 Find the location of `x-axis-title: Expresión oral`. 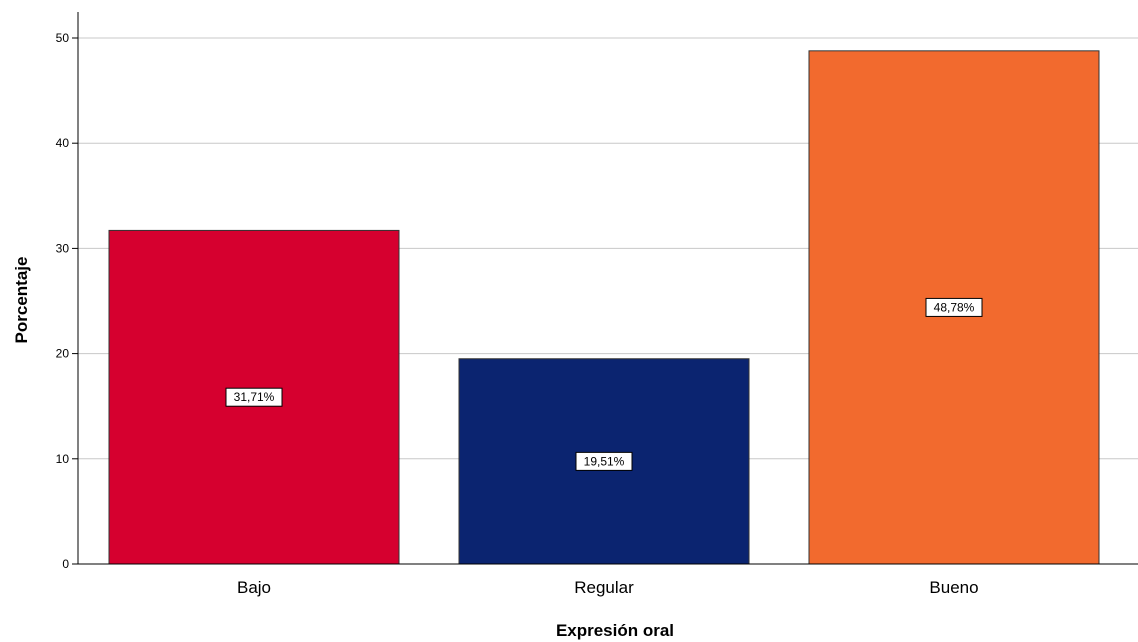

x-axis-title: Expresión oral is located at coordinates (615, 630).